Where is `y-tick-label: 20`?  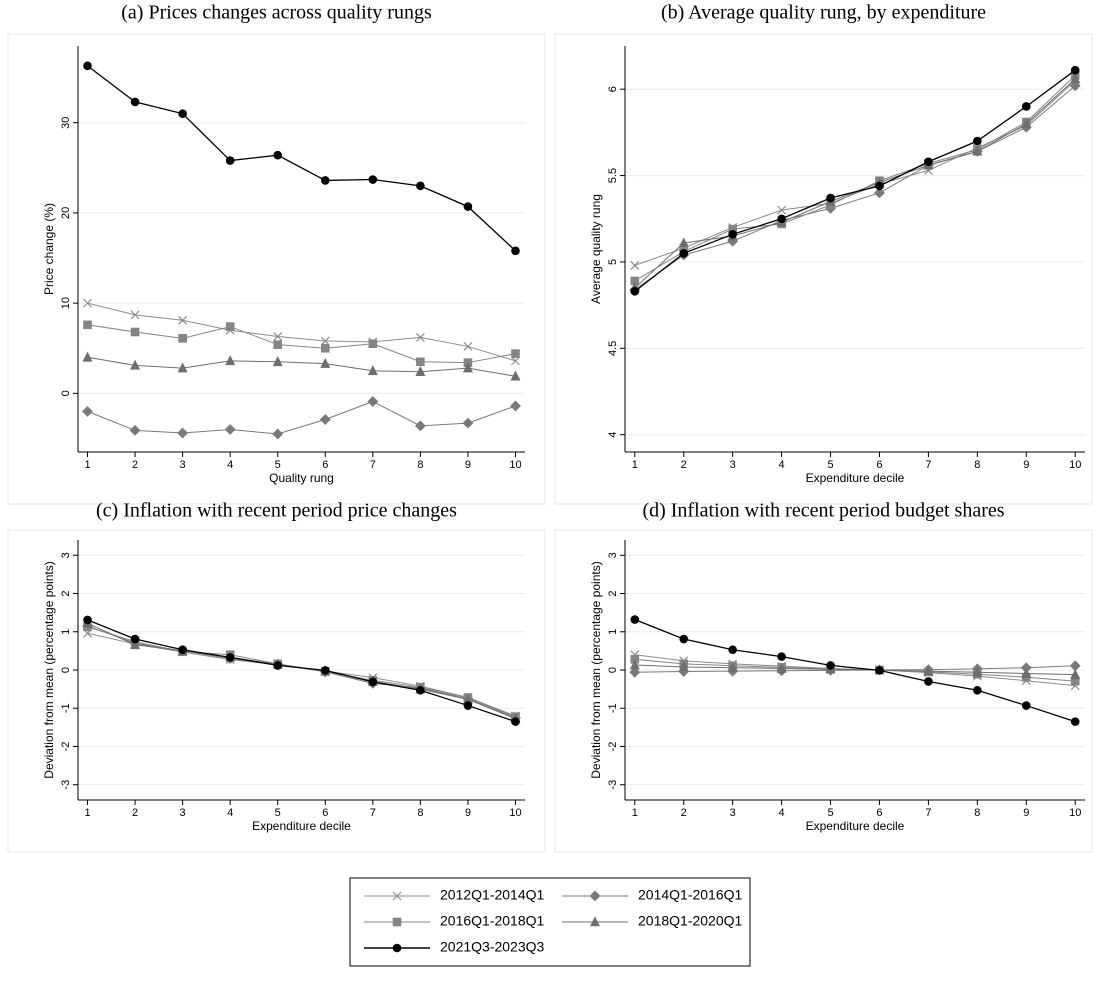 y-tick-label: 20 is located at coordinates (66, 213).